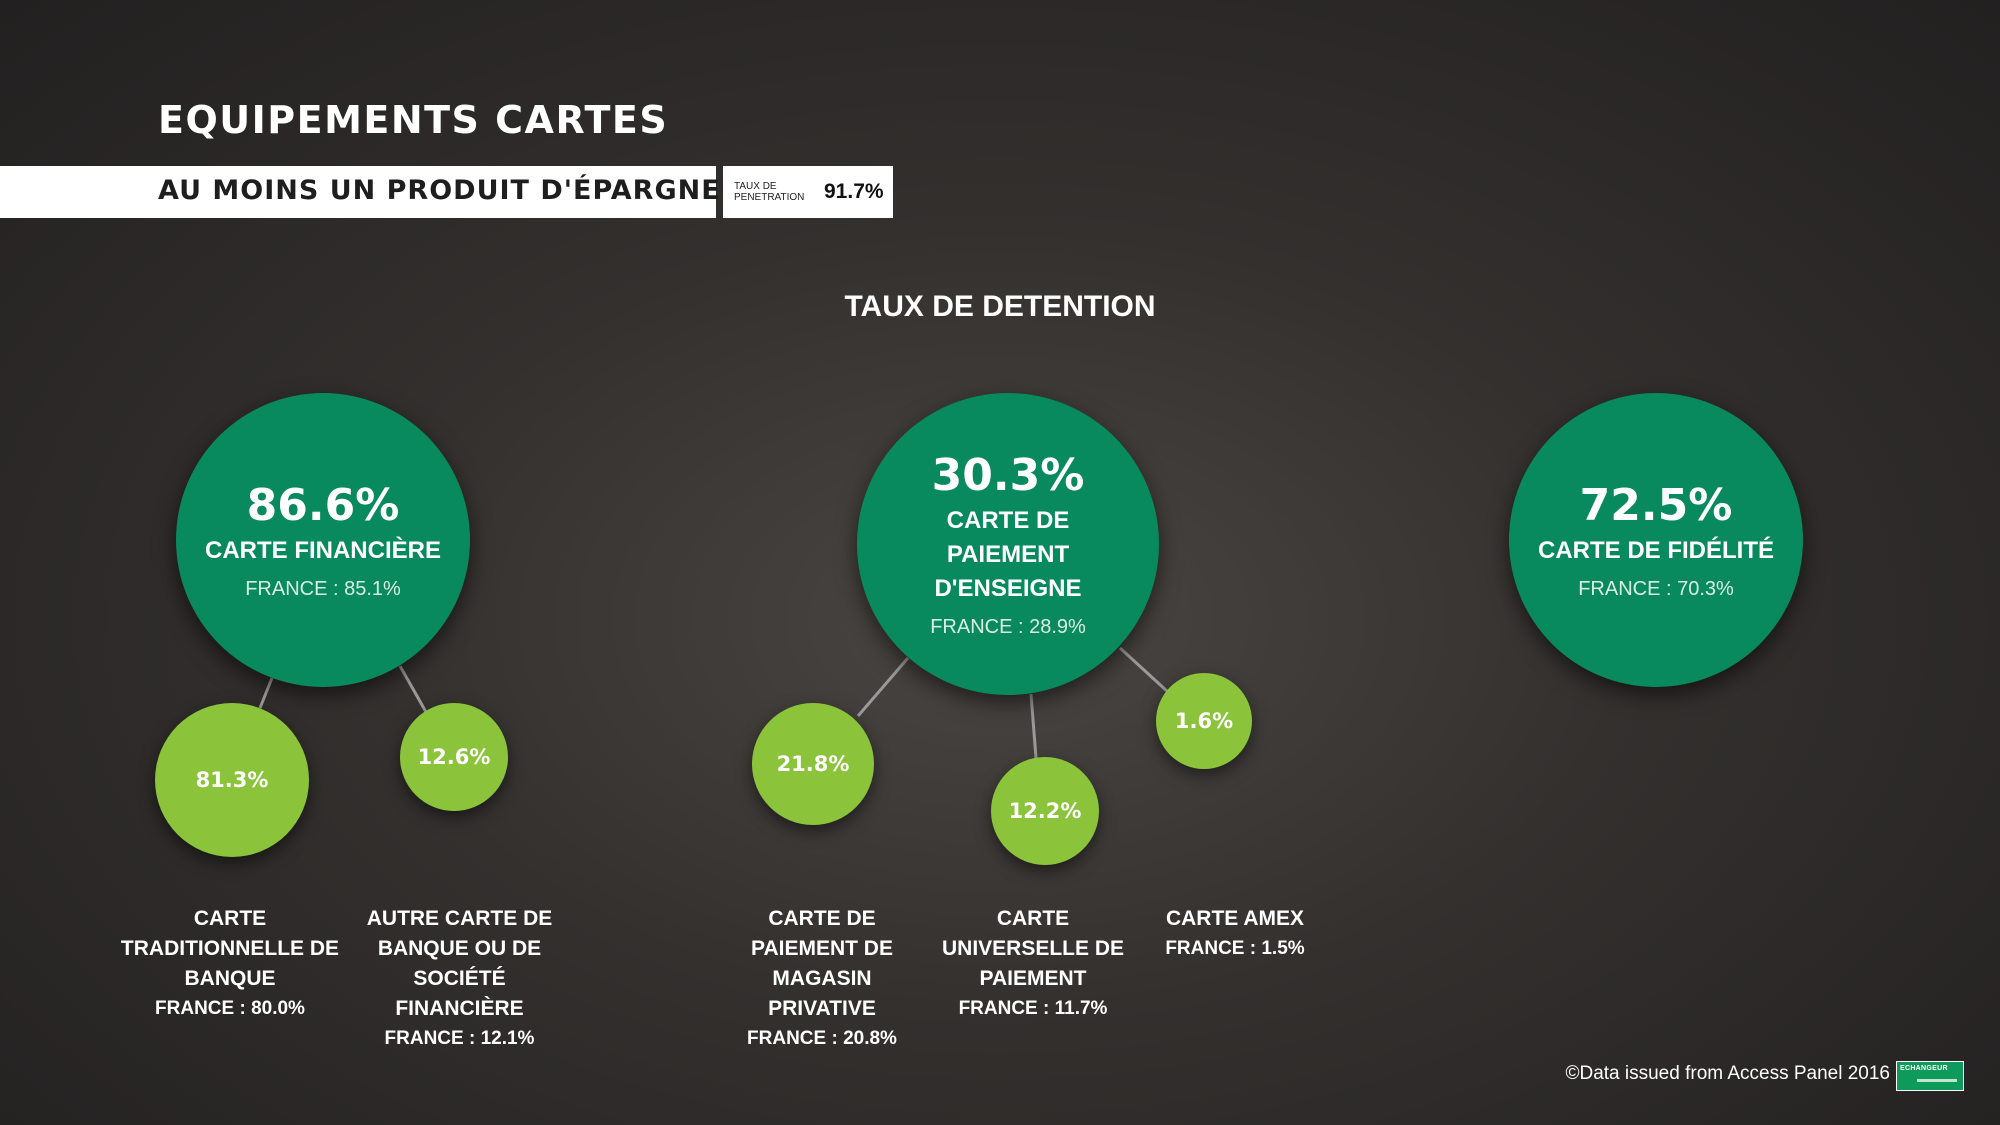 Image resolution: width=2000 pixels, height=1125 pixels. What do you see at coordinates (1008, 626) in the screenshot?
I see `bubble-france-value: FRANCE : 28.9%` at bounding box center [1008, 626].